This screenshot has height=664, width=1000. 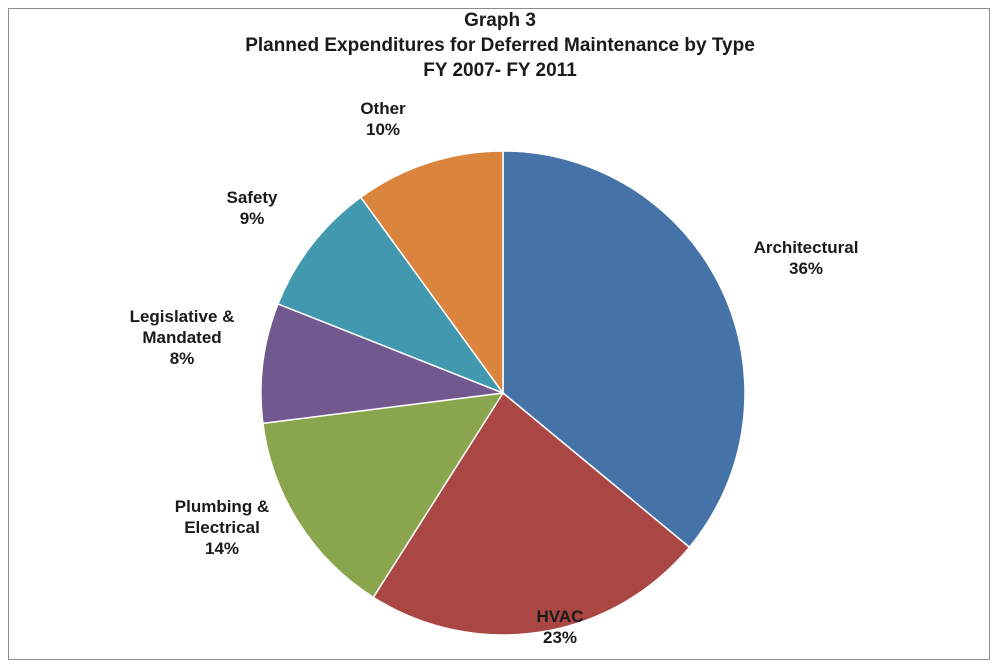 What do you see at coordinates (806, 247) in the screenshot?
I see `slice-name: Architectural` at bounding box center [806, 247].